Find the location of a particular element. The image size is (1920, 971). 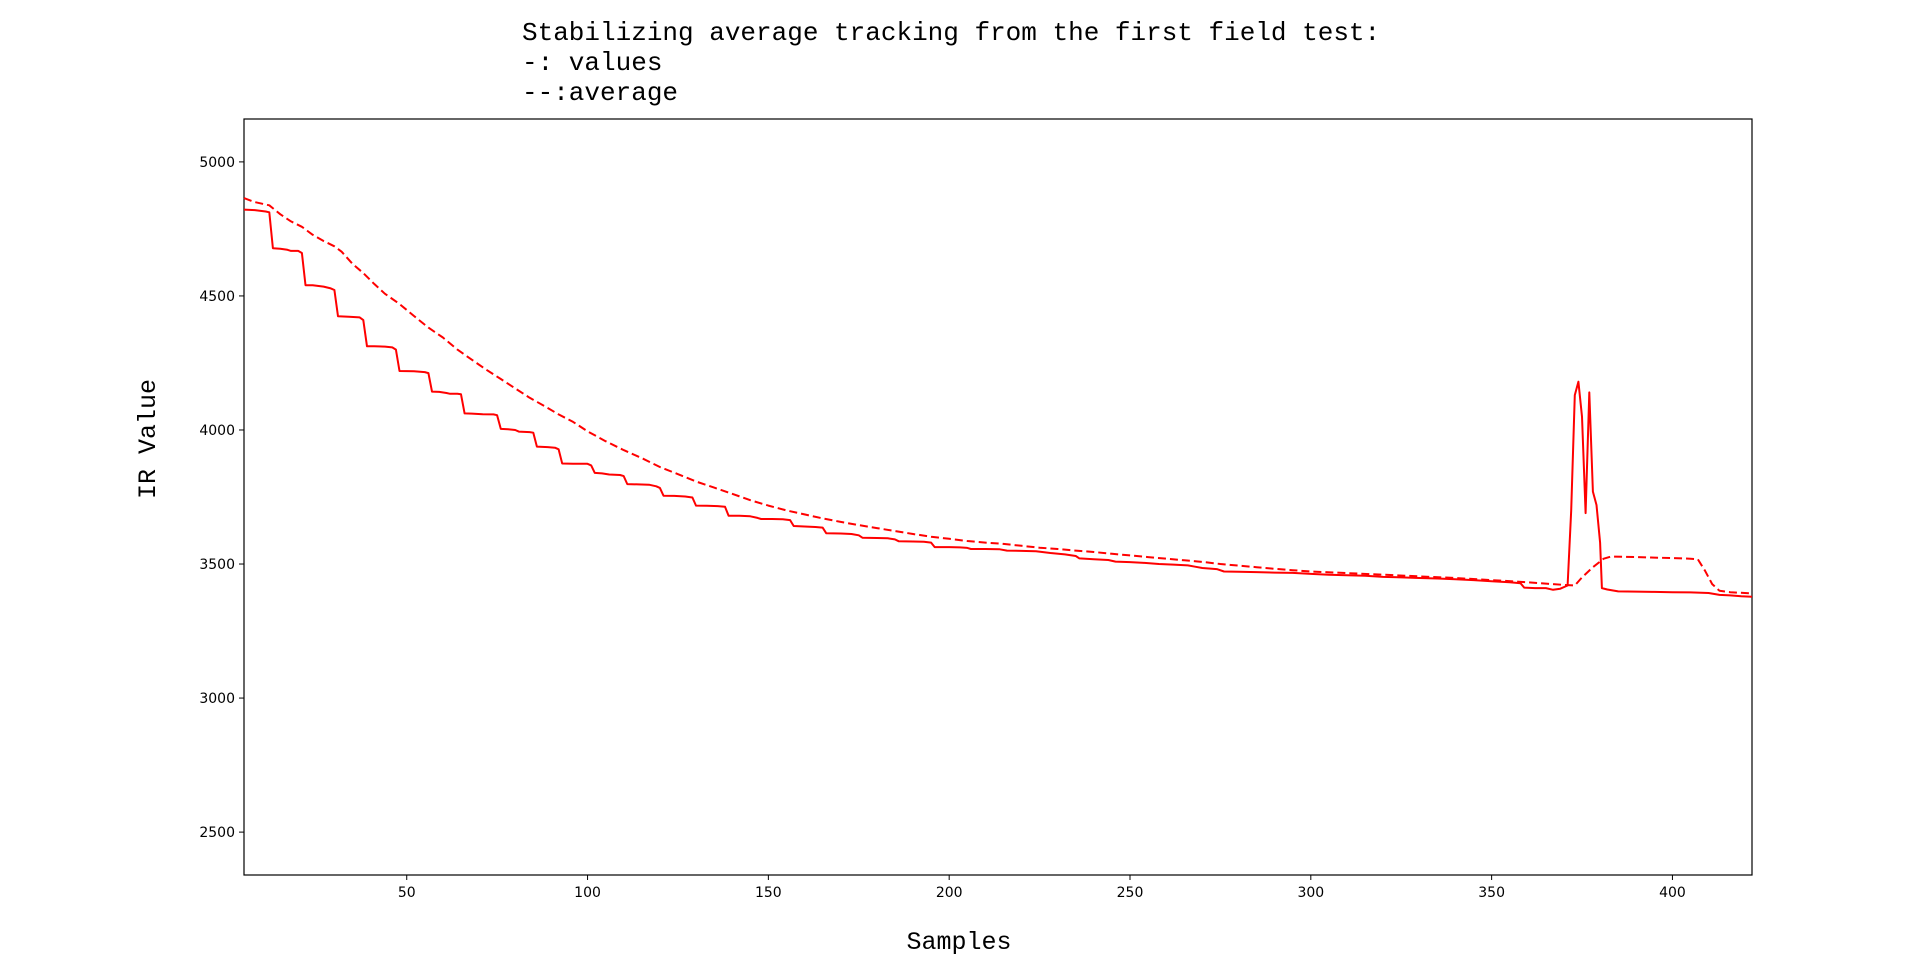

y-tick-label: 4500 is located at coordinates (217, 297).